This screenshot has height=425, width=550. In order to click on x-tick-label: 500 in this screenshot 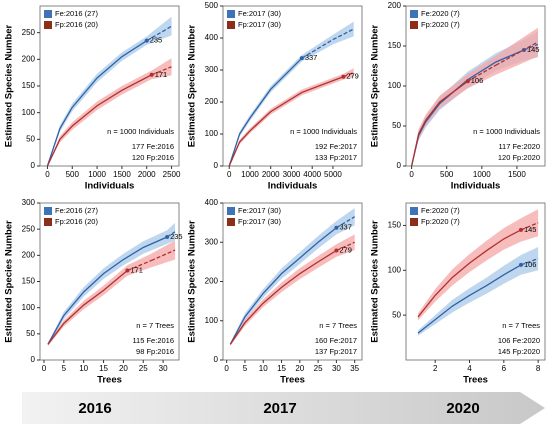, I will do `click(73, 174)`.